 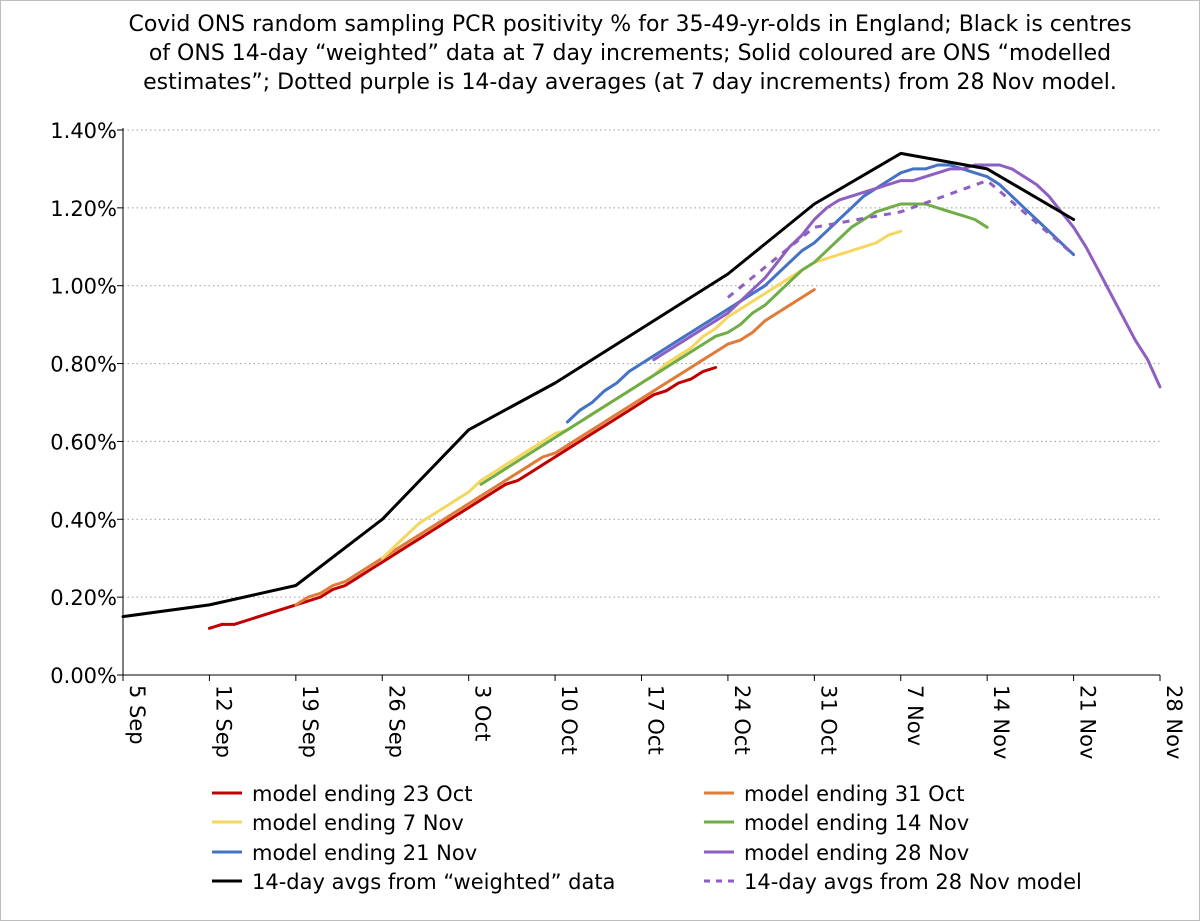 I want to click on y-tick-label: 0.00%, so click(x=83, y=676).